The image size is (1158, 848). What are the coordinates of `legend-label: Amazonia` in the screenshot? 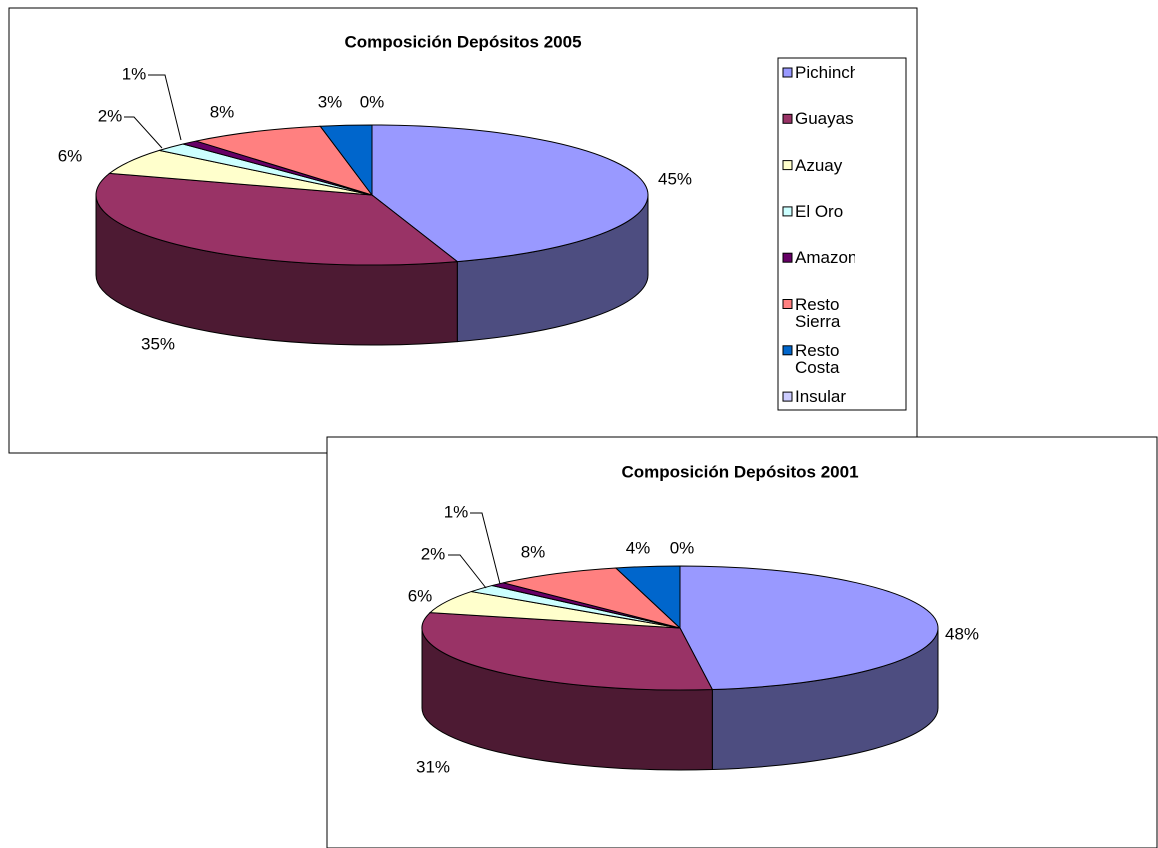 It's located at (825, 258).